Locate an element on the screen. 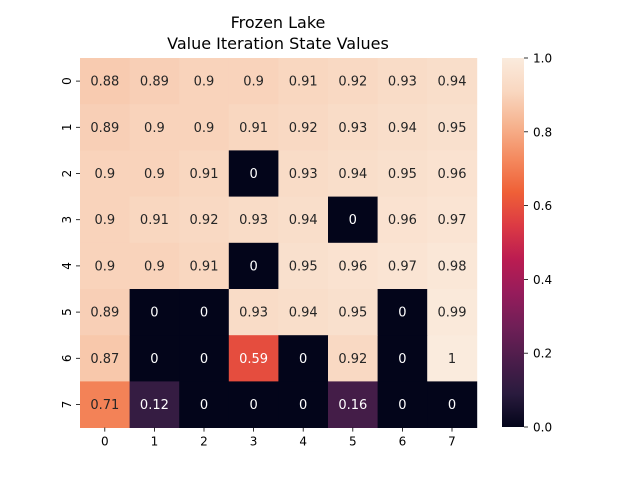 Image resolution: width=640 pixels, height=480 pixels. heatmap-cell-label: 0.59 is located at coordinates (253, 359).